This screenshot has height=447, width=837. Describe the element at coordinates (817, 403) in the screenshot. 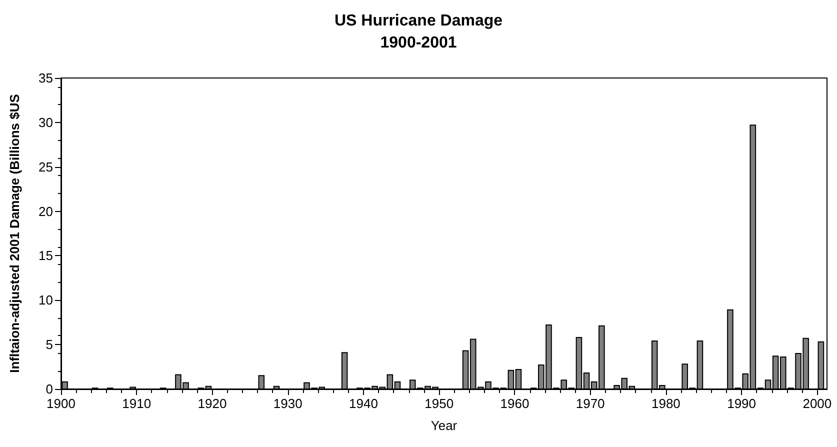

I see `x-tick-label: 2000` at that location.